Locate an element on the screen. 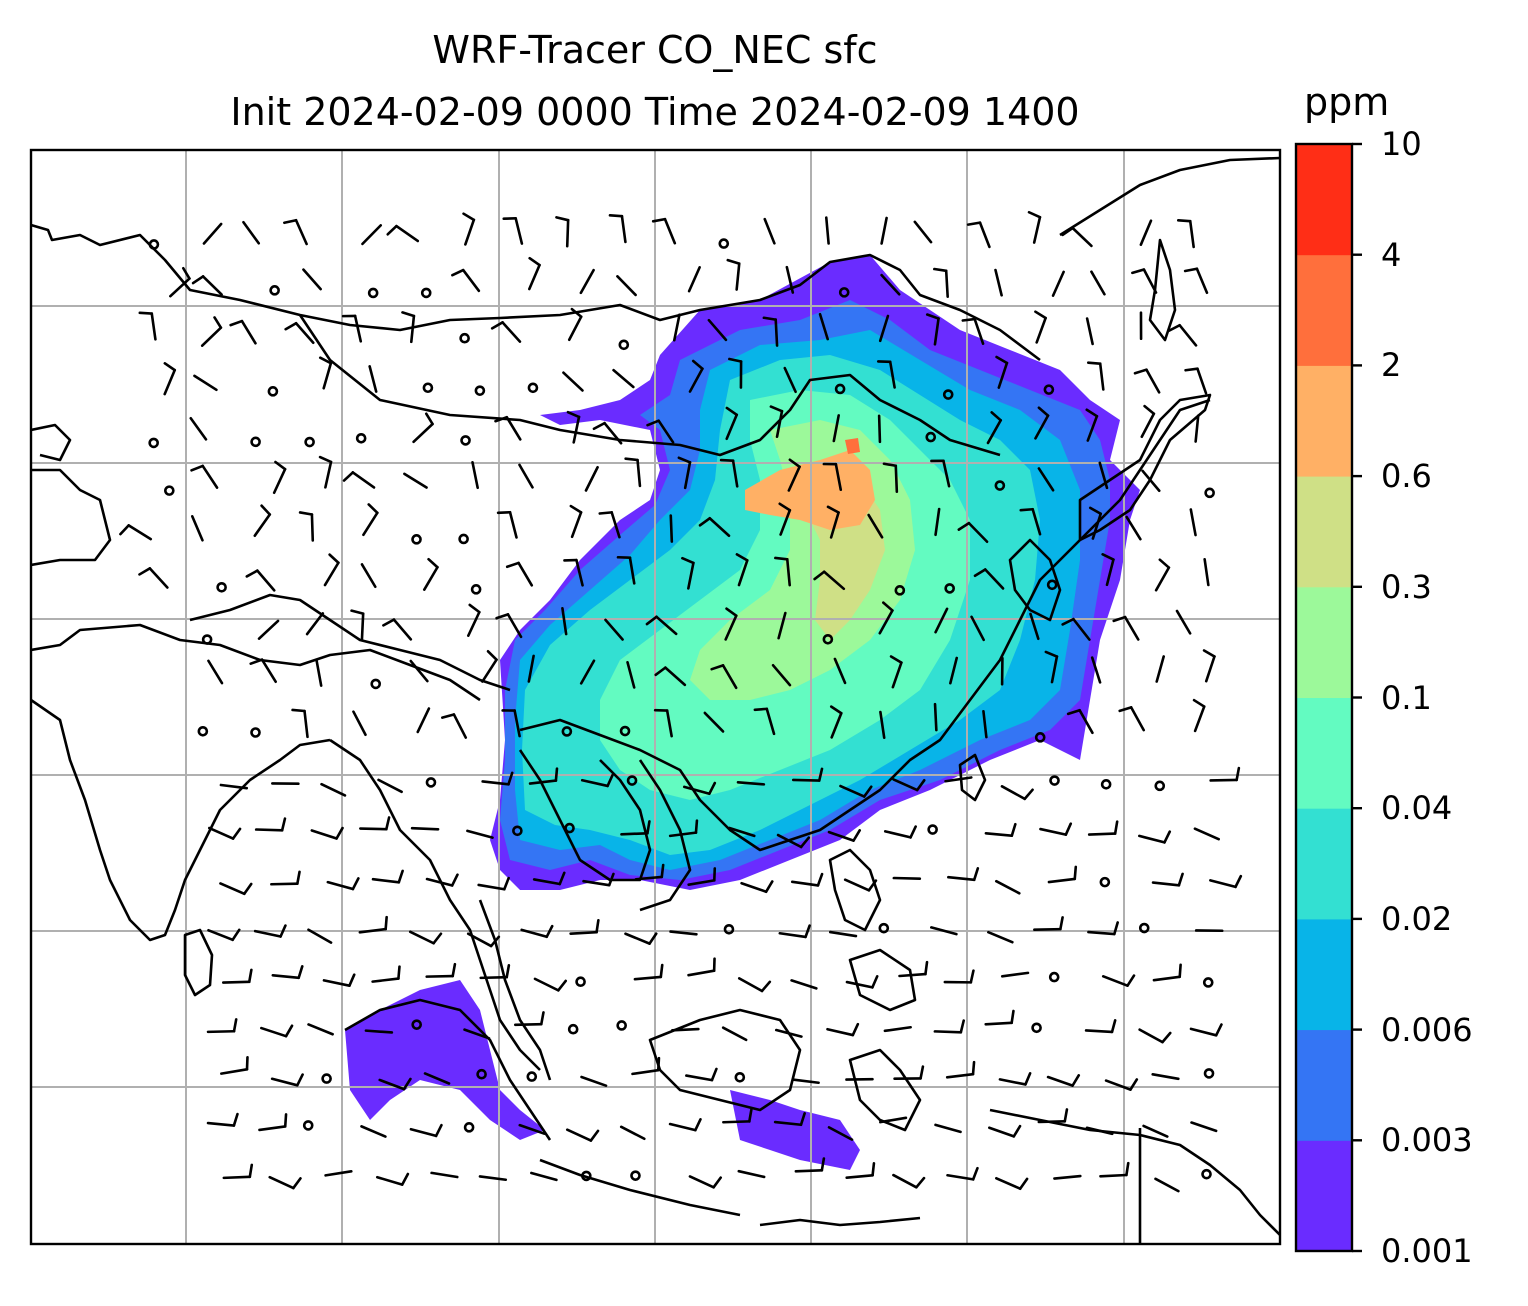 The width and height of the screenshot is (1528, 1306). map-title-line1: WRF-Tracer CO_NEC sfc is located at coordinates (655, 50).